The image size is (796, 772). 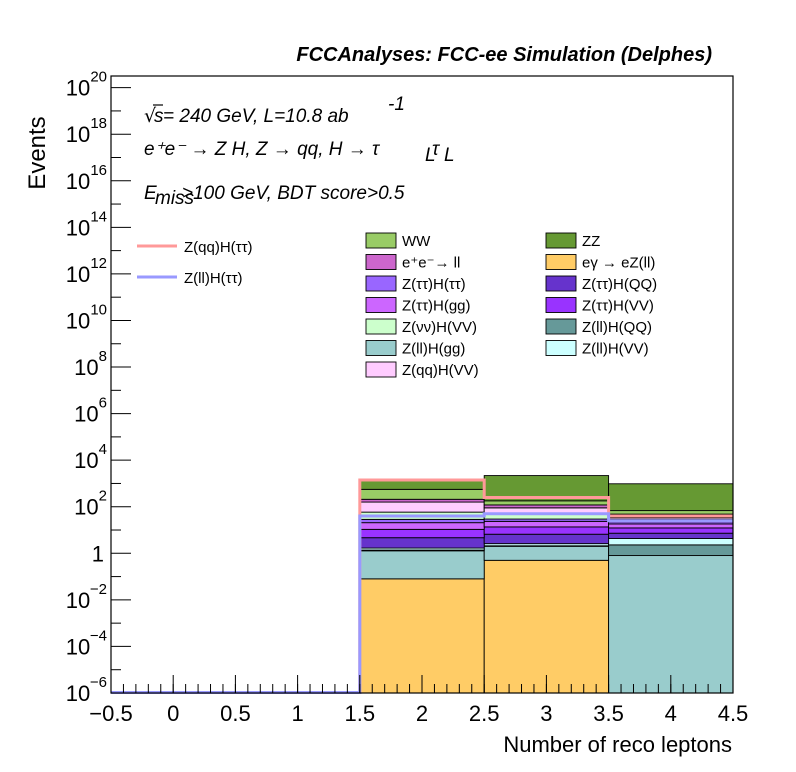 What do you see at coordinates (86, 597) in the screenshot?
I see `y-tick-label: −210` at bounding box center [86, 597].